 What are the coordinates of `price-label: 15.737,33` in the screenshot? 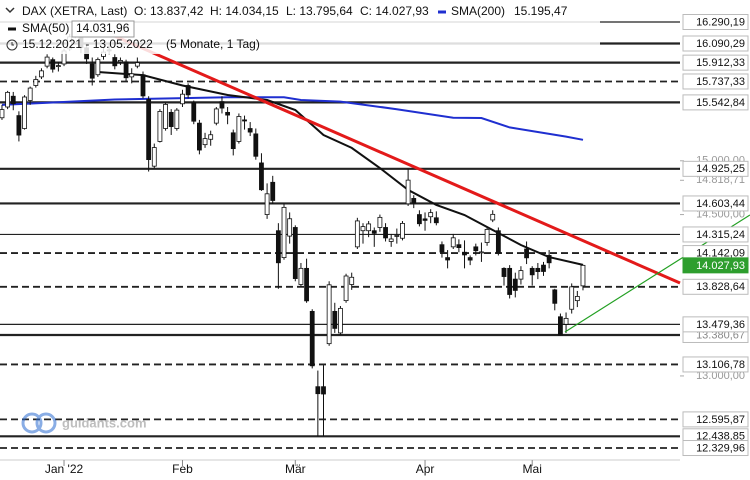 It's located at (720, 82).